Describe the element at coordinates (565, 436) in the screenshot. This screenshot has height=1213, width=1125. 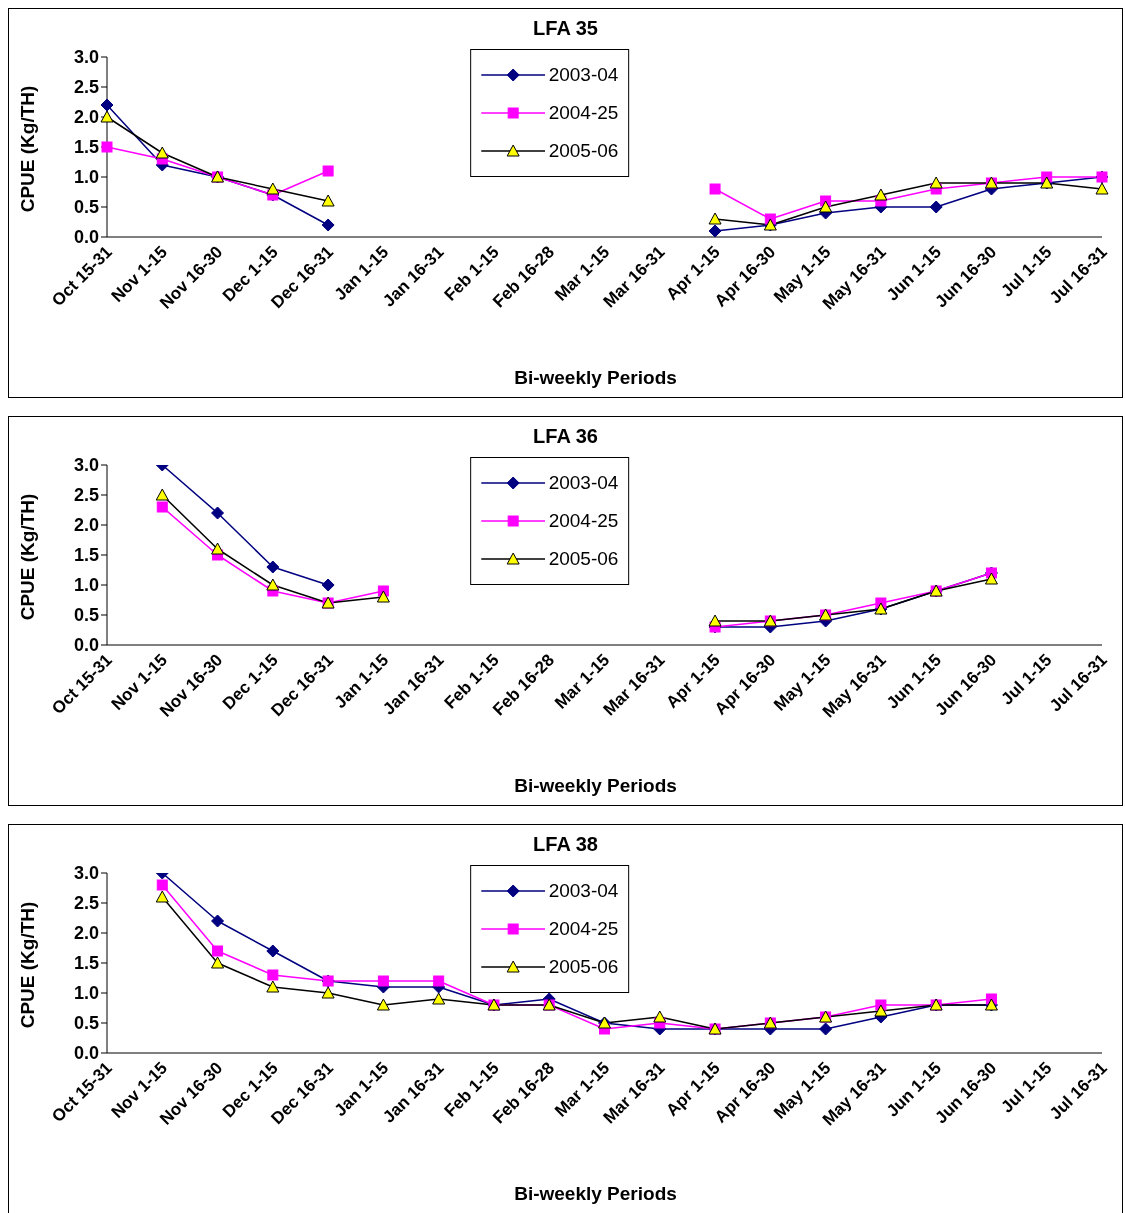
I see `chart-title: LFA 36` at that location.